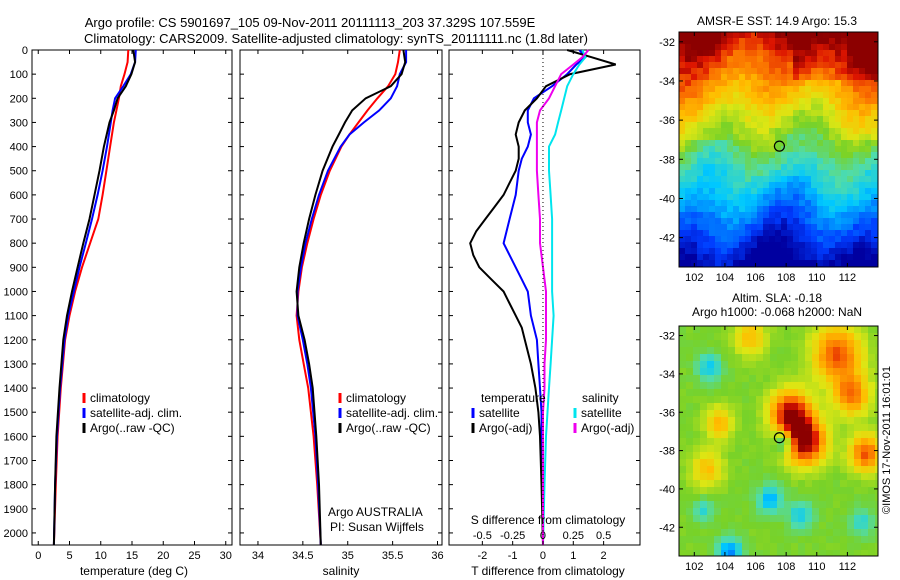 This screenshot has height=580, width=900. I want to click on legend-entry: satellite, so click(601, 413).